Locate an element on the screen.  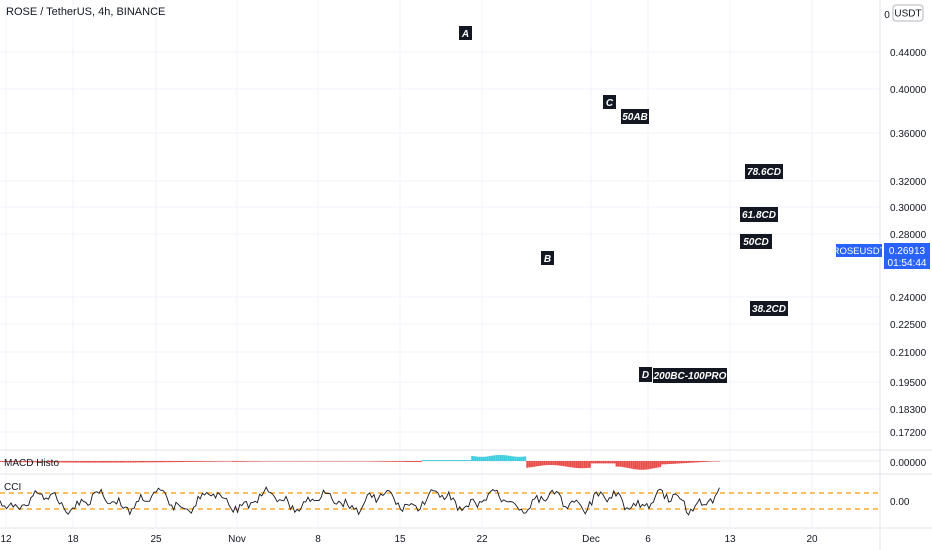
ratio-50ab-text: 50AB is located at coordinates (635, 117).